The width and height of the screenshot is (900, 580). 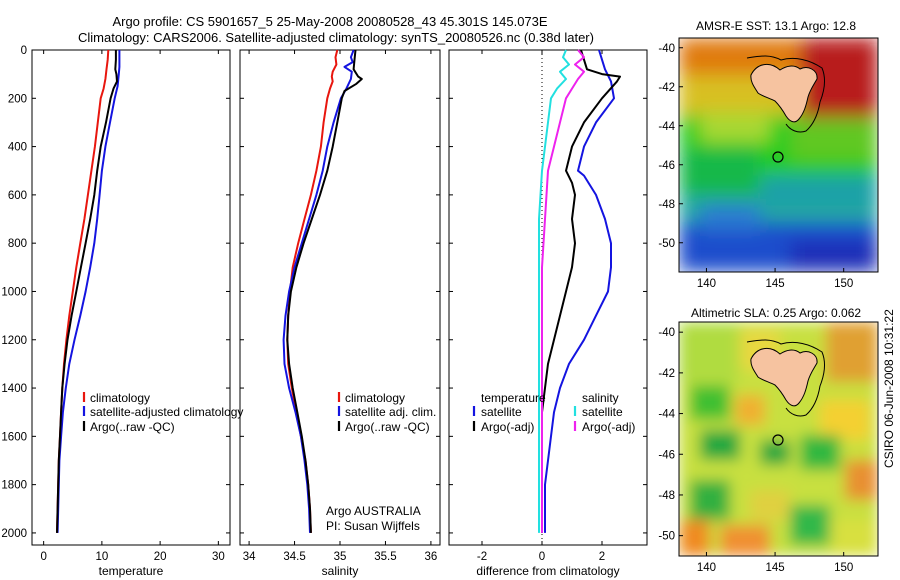 I want to click on legend-heading-temperature: temperature, so click(x=513, y=398).